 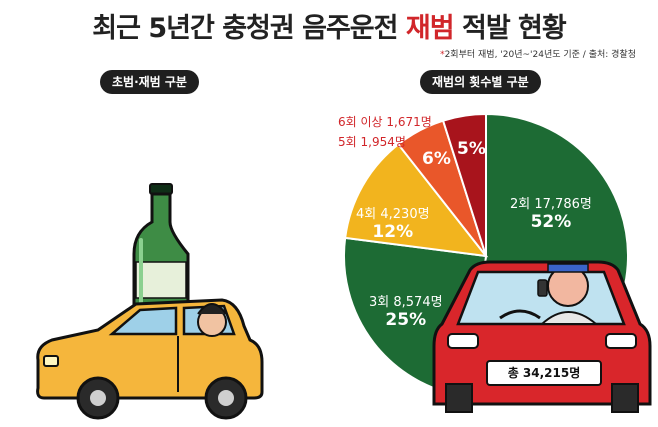 I want to click on source-note: *2회부터 재범, '20년~'24년도 기준 / 출처: 경찰청, so click(x=538, y=55).